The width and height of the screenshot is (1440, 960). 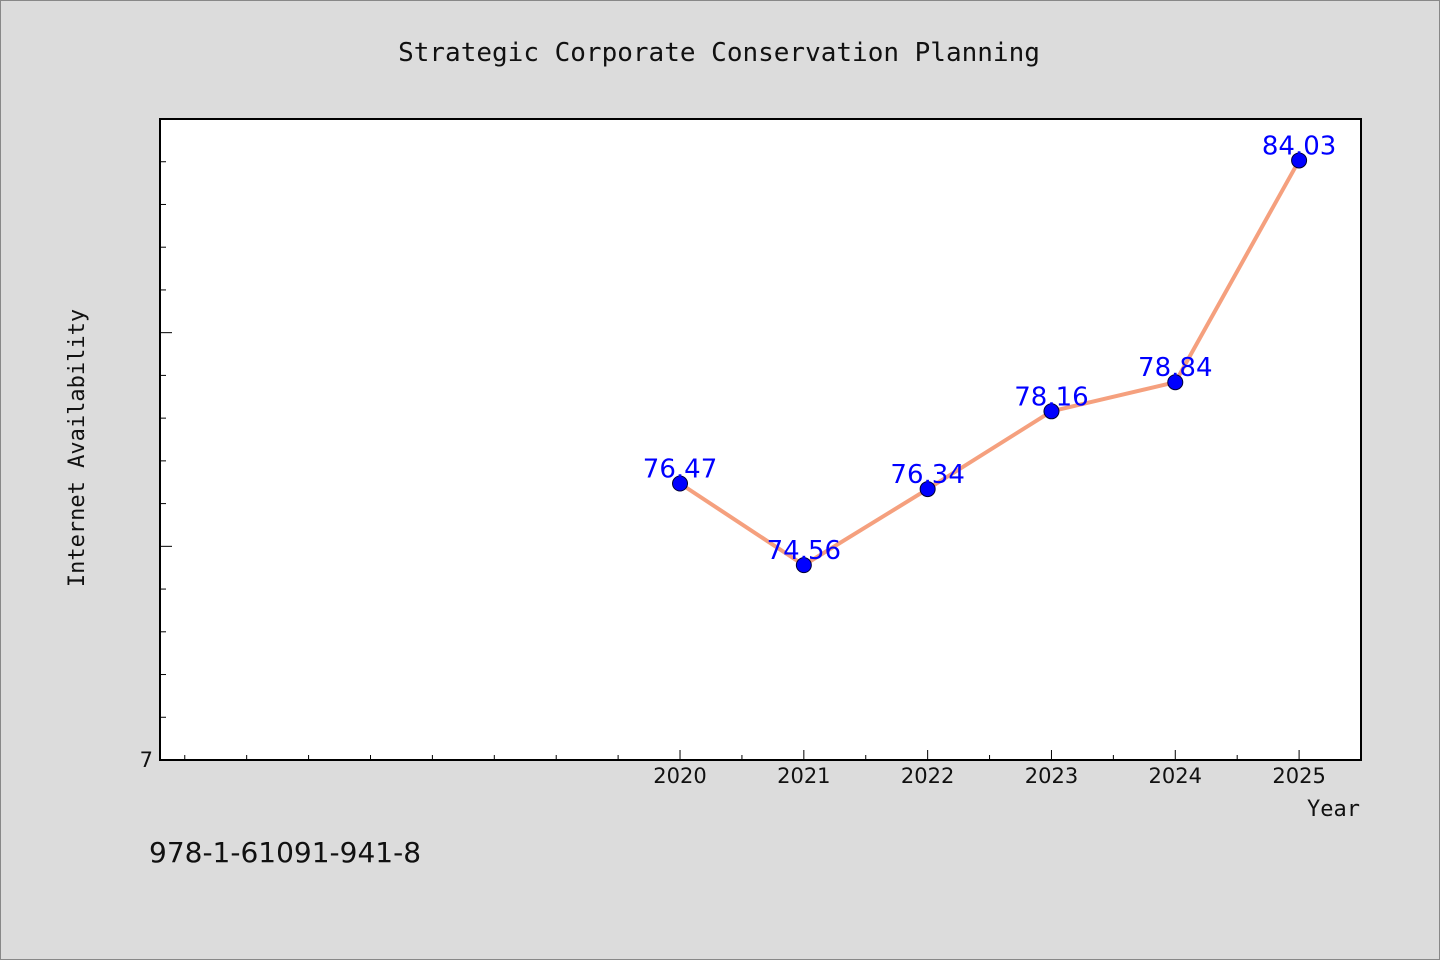 I want to click on x-tick-label: 2024, so click(x=1175, y=776).